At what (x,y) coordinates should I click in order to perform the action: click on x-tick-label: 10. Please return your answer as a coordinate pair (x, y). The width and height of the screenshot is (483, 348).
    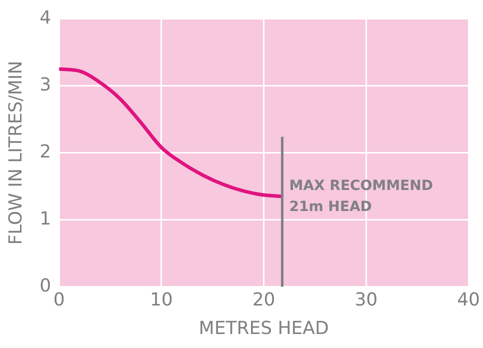
    Looking at the image, I should click on (161, 299).